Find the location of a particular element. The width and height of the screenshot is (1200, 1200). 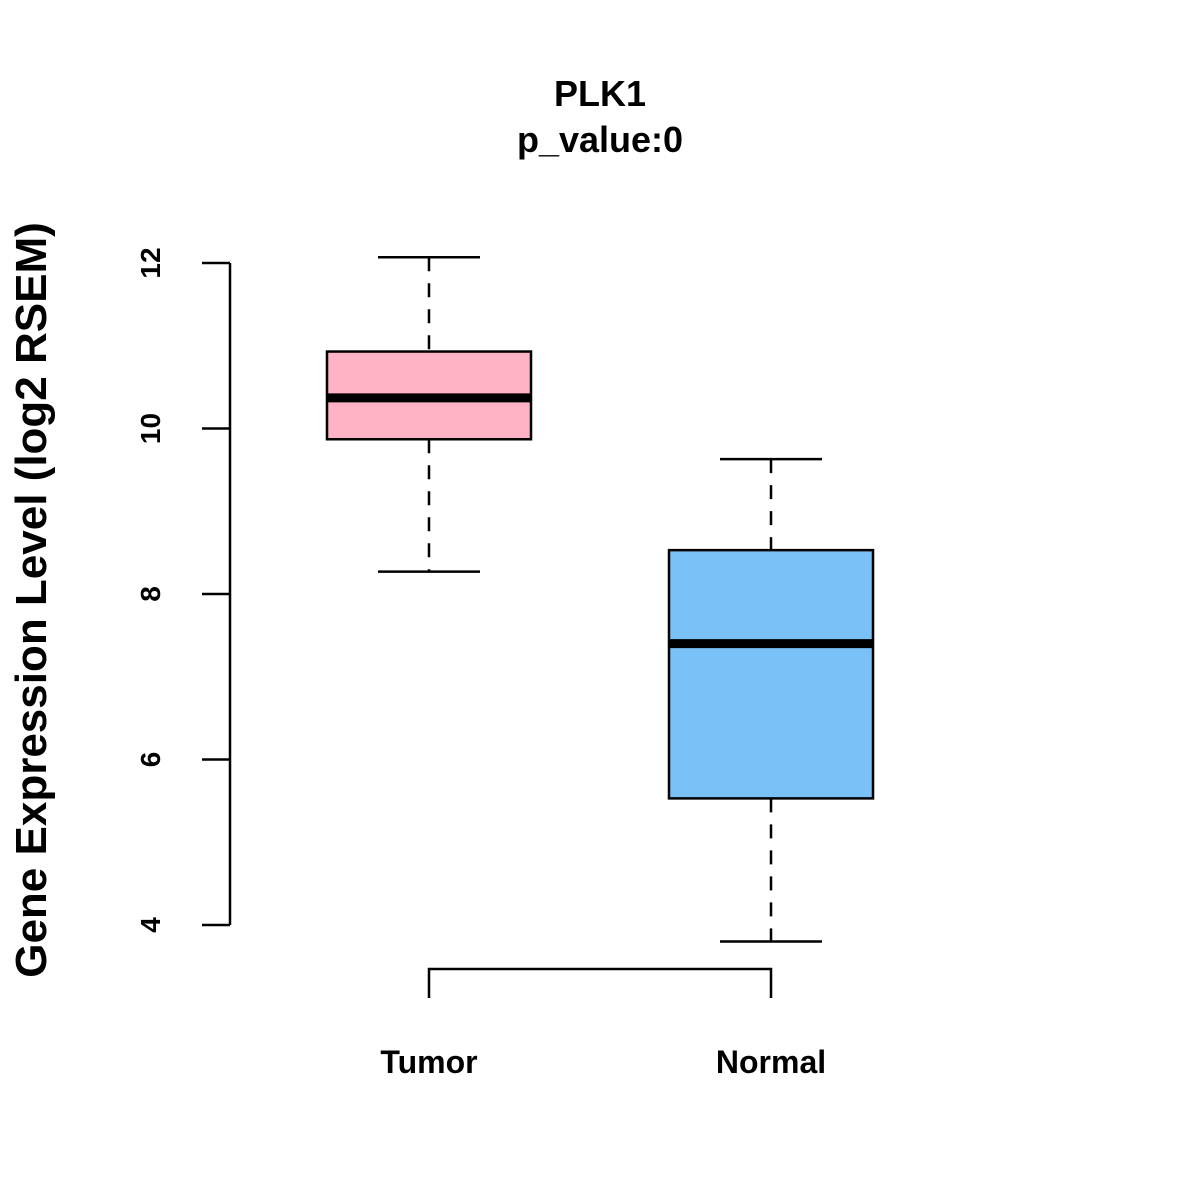

x-tick-label-tumor: Tumor is located at coordinates (428, 1062).